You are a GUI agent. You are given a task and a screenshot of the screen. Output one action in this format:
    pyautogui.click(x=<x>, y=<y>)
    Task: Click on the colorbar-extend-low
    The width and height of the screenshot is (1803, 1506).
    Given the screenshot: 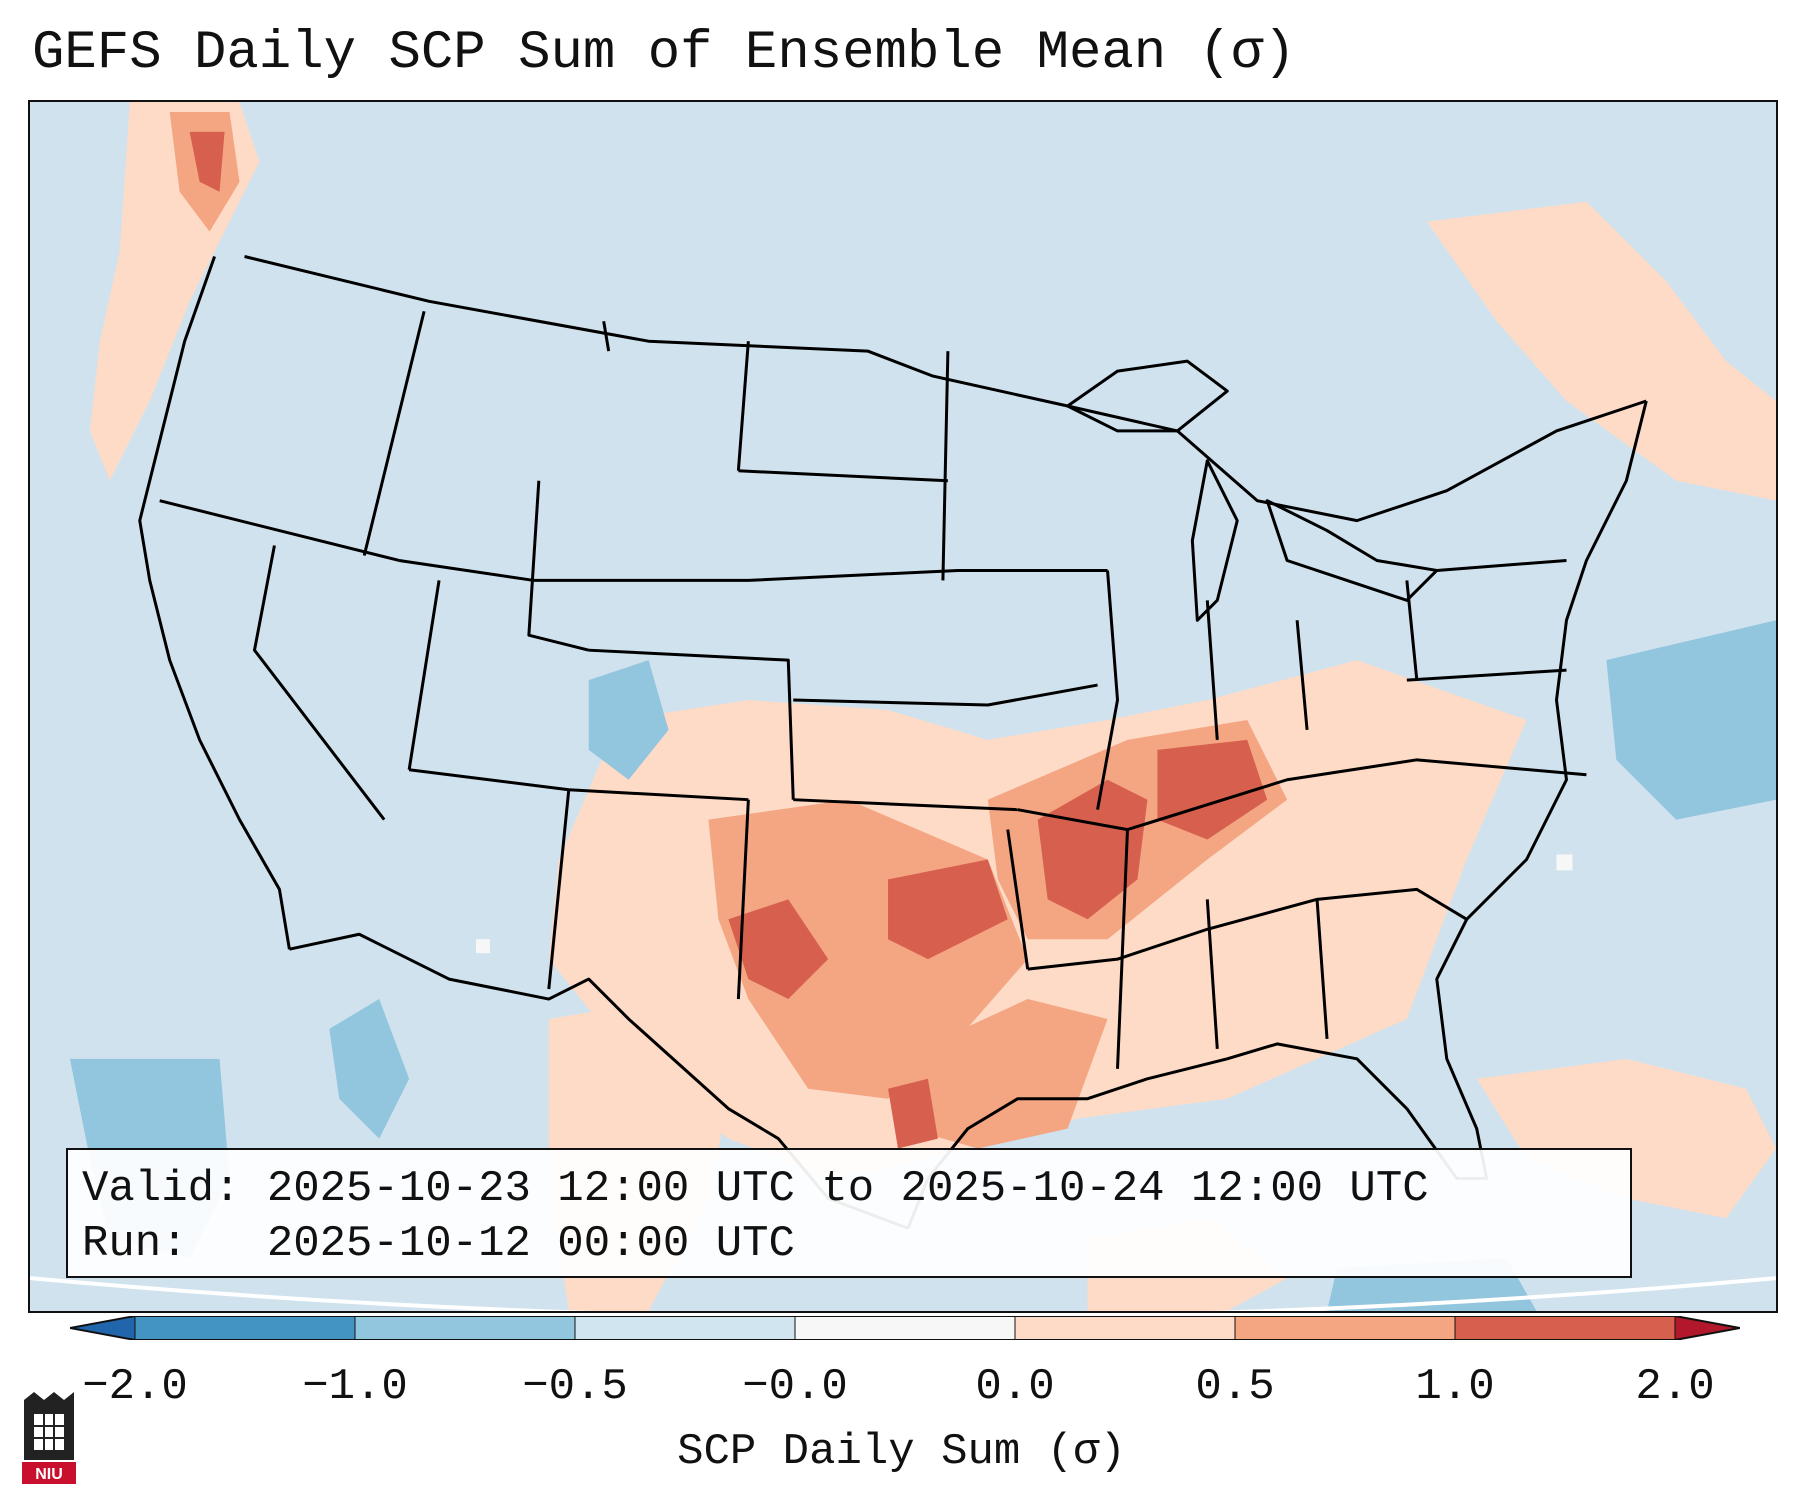 What is the action you would take?
    pyautogui.click(x=102, y=1328)
    